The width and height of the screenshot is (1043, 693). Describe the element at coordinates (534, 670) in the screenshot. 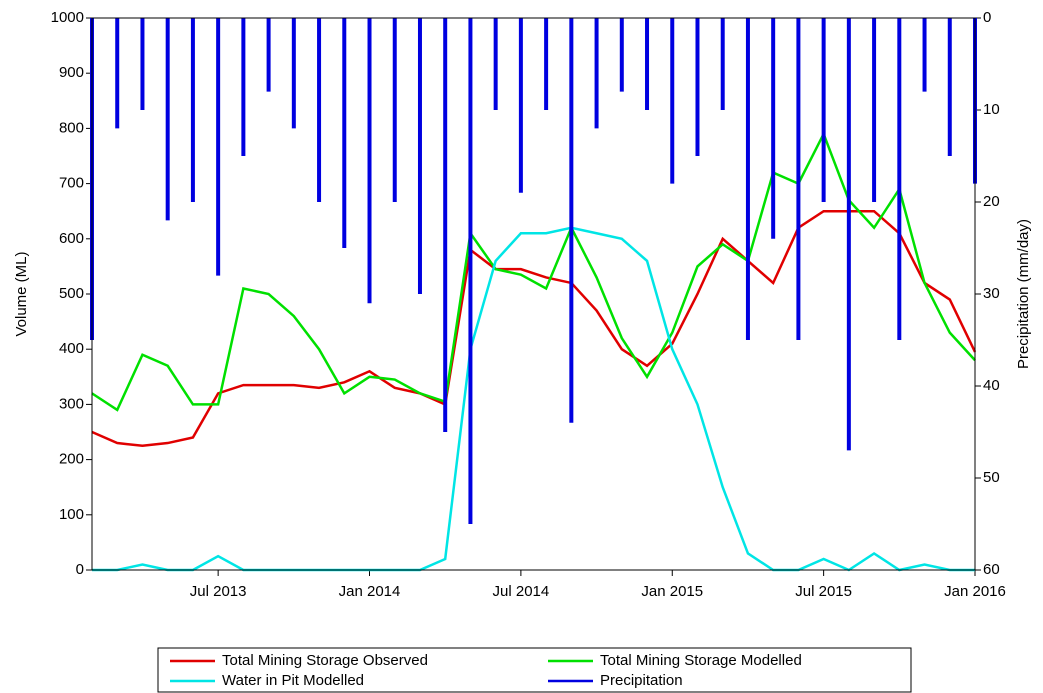

I see `legend-box` at that location.